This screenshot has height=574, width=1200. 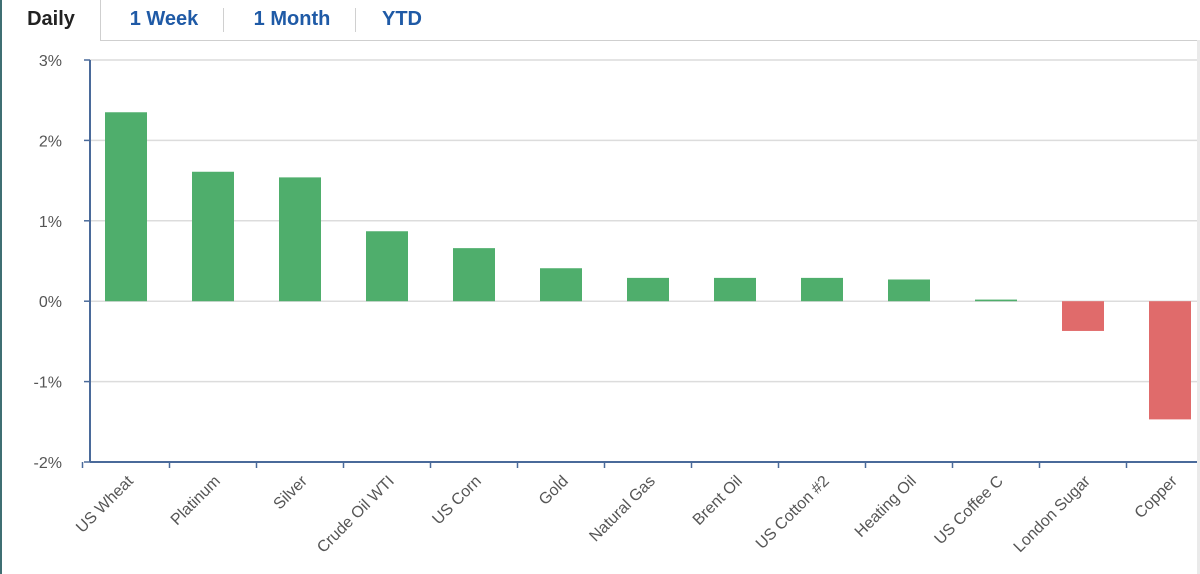 I want to click on x-tick-label: Copper, so click(x=1157, y=497).